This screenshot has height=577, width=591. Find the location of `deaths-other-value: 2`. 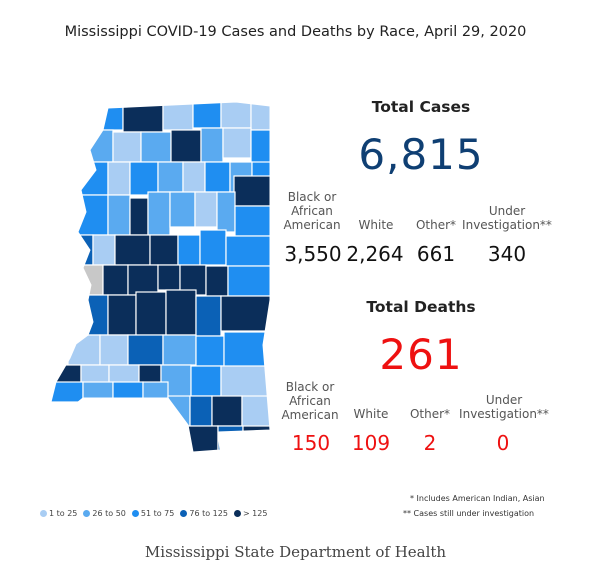

deaths-other-value: 2 is located at coordinates (430, 443).